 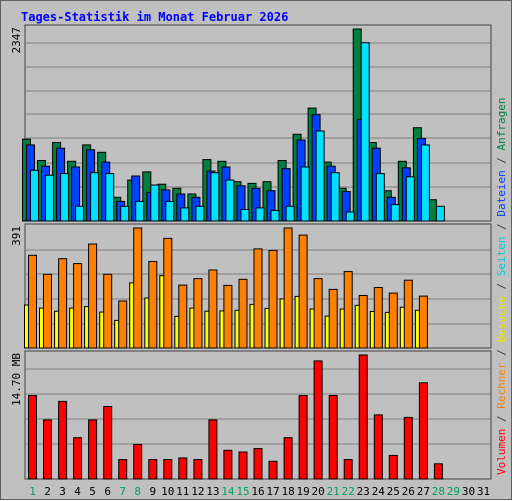 I want to click on y-max-label: 2347, so click(x=16, y=40).